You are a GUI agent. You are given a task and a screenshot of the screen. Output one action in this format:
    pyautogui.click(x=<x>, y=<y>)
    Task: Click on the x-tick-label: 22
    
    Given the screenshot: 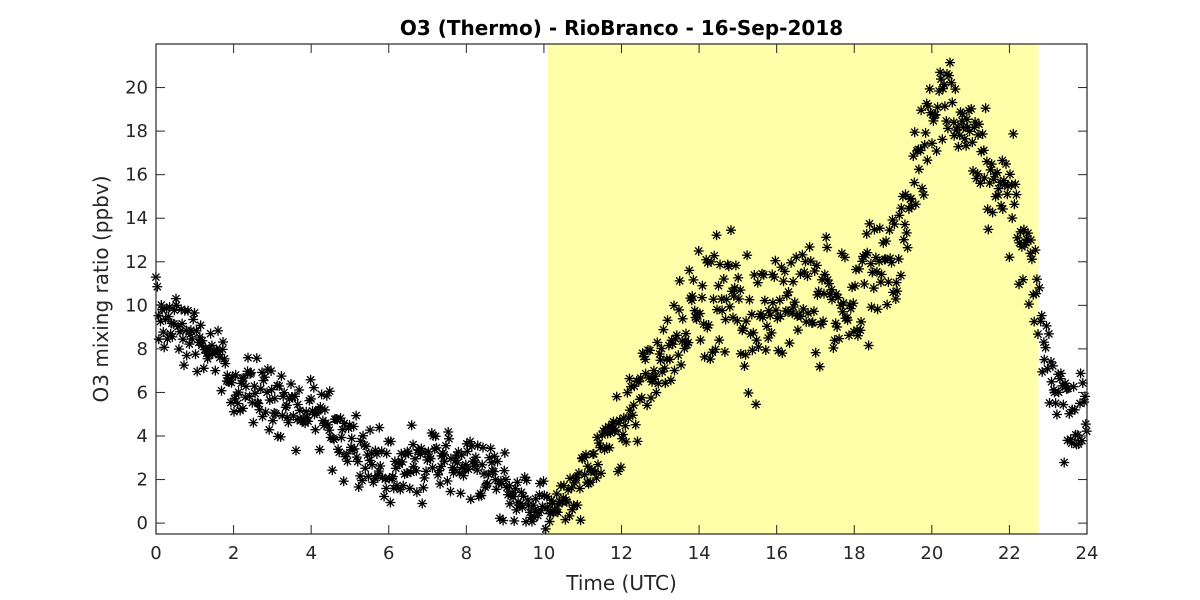 What is the action you would take?
    pyautogui.click(x=1009, y=553)
    